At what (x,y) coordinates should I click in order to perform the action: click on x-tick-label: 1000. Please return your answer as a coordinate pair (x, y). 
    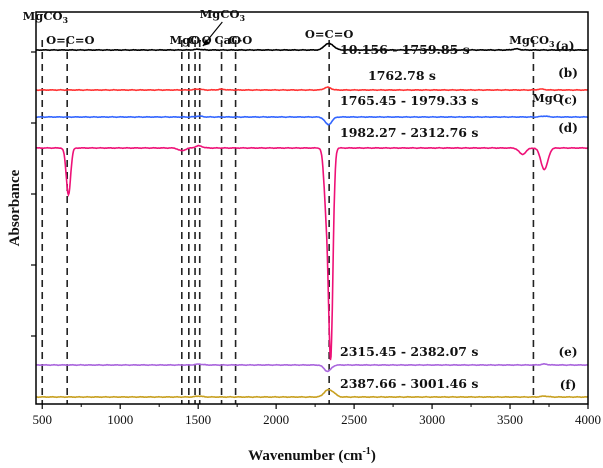
    Looking at the image, I should click on (120, 419).